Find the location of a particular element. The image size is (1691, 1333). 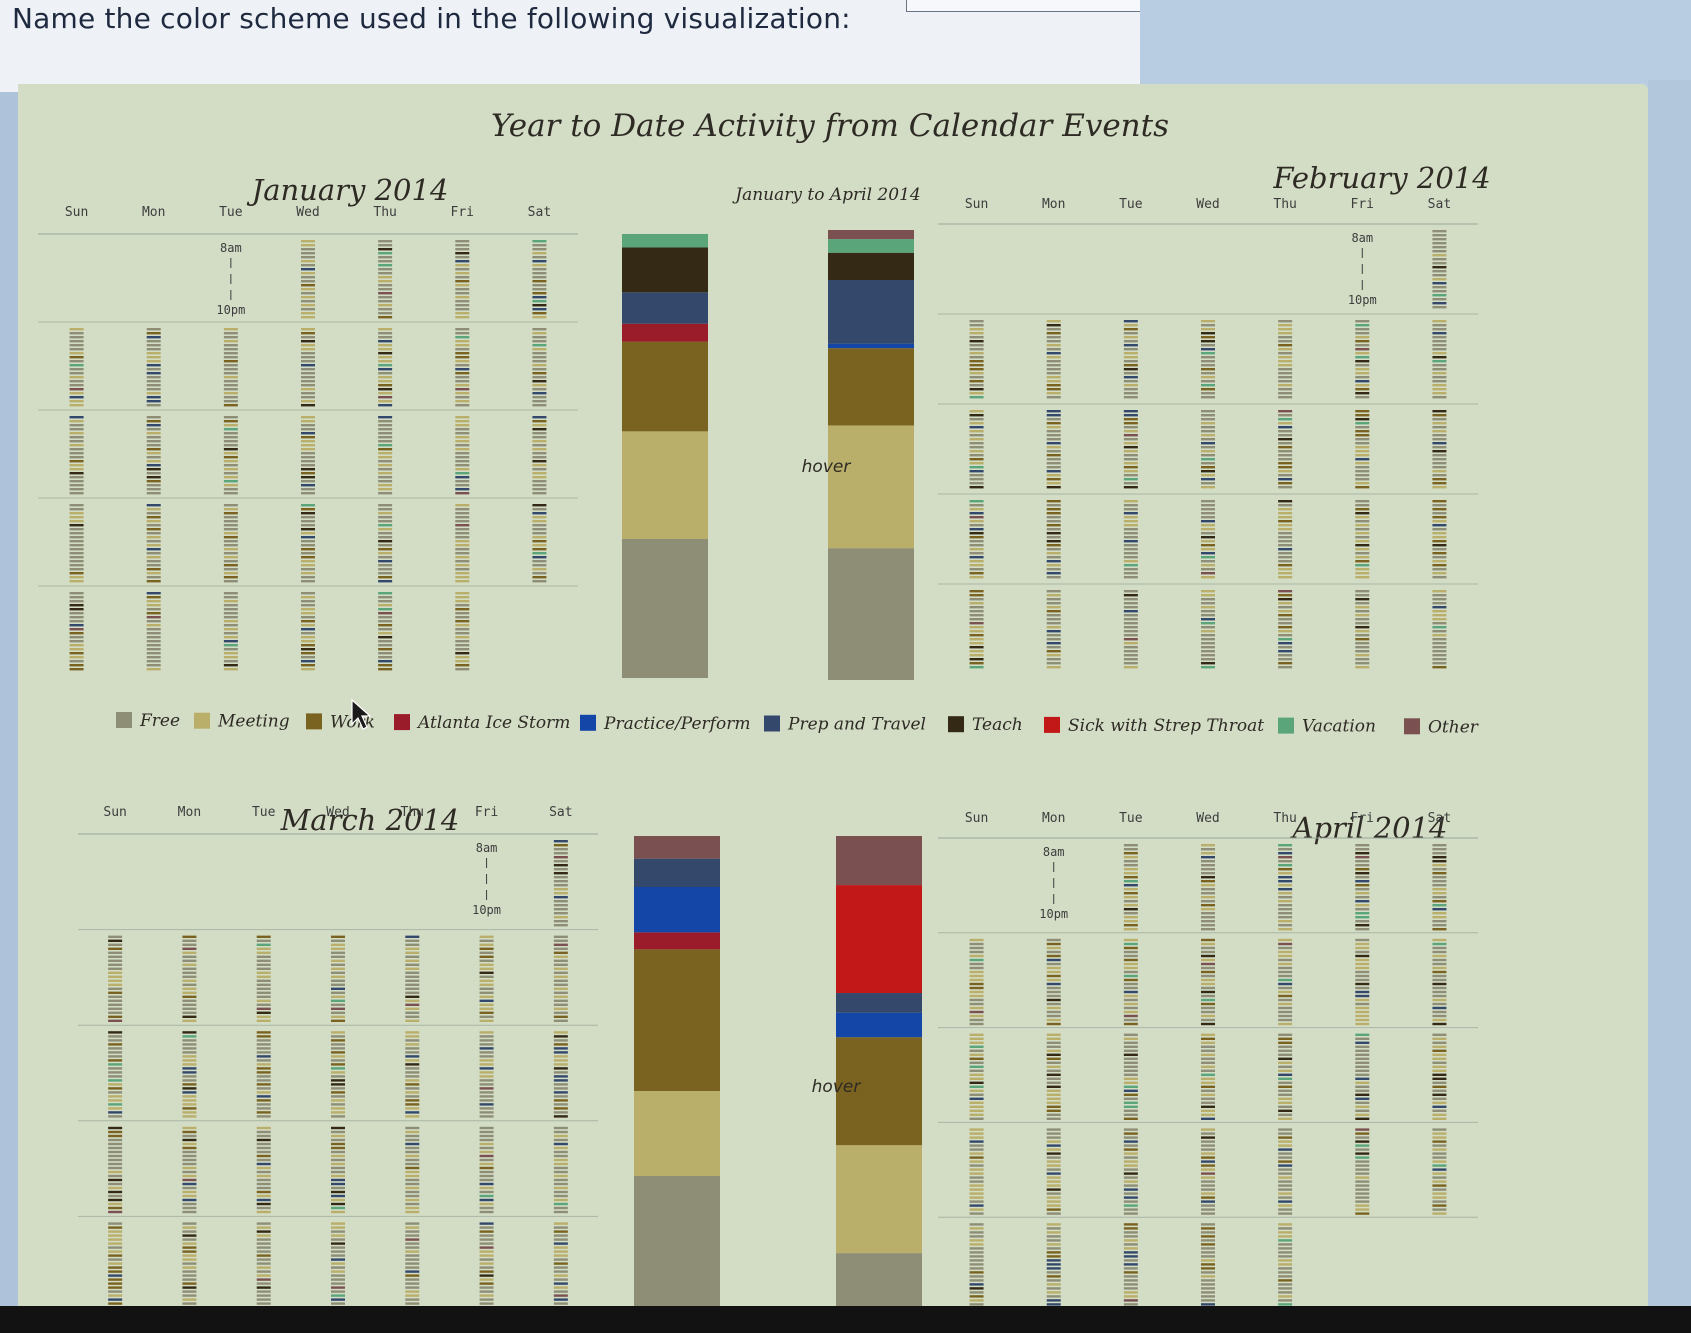

bar-segment-atlanta-ice-storm is located at coordinates (665, 332).